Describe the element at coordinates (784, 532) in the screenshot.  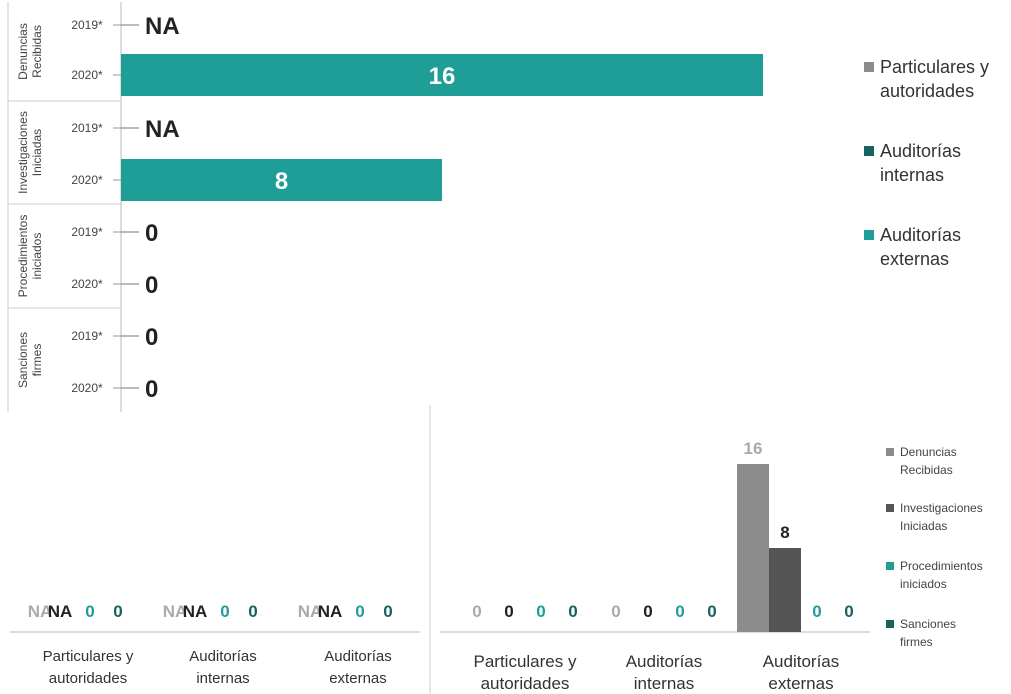
I see `data-label: 8` at that location.